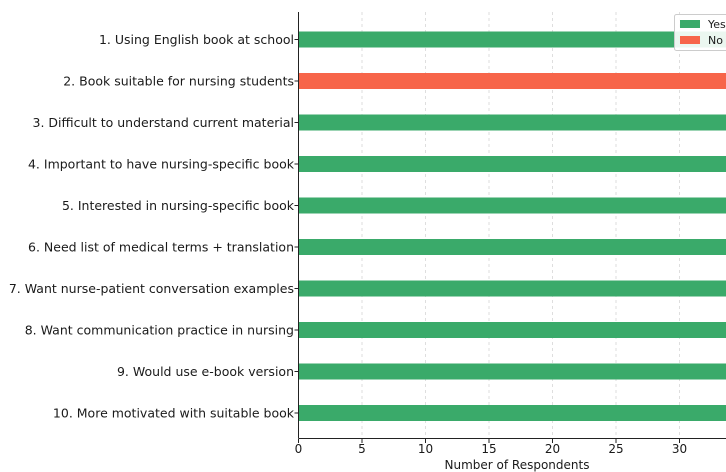 This screenshot has height=472, width=726. Describe the element at coordinates (690, 40) in the screenshot. I see `legend-swatch-no` at that location.